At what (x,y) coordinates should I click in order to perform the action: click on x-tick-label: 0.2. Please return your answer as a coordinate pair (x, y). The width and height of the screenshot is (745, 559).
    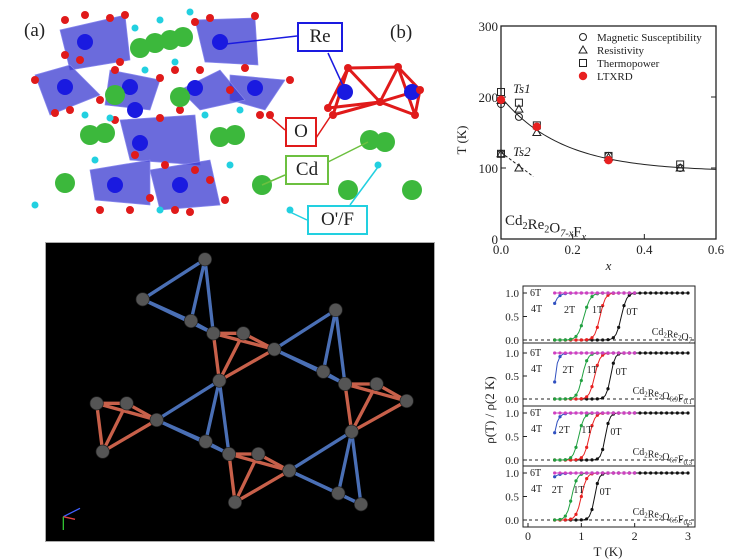
    Looking at the image, I should click on (573, 249).